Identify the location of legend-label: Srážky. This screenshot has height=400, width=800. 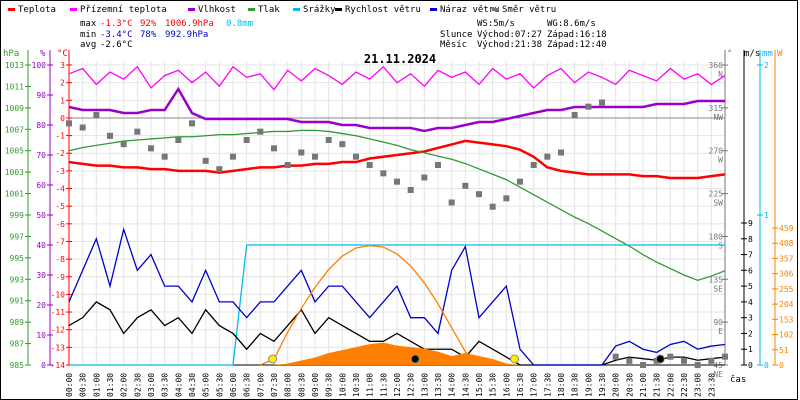
(319, 10).